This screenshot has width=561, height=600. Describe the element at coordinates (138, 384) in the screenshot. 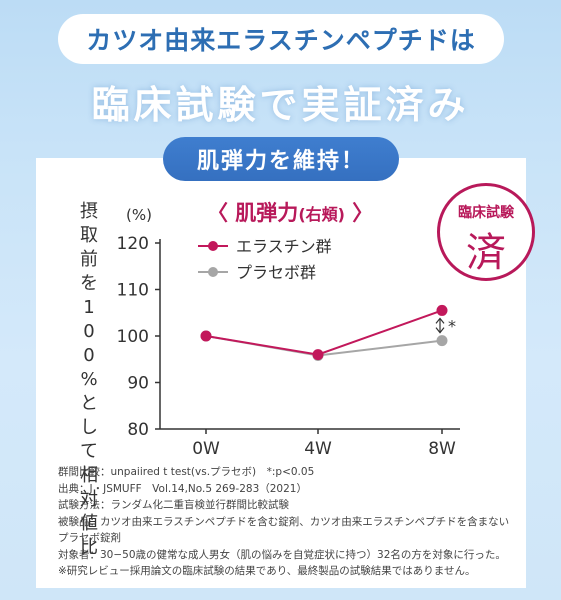

I see `y-tick-label: 90` at that location.